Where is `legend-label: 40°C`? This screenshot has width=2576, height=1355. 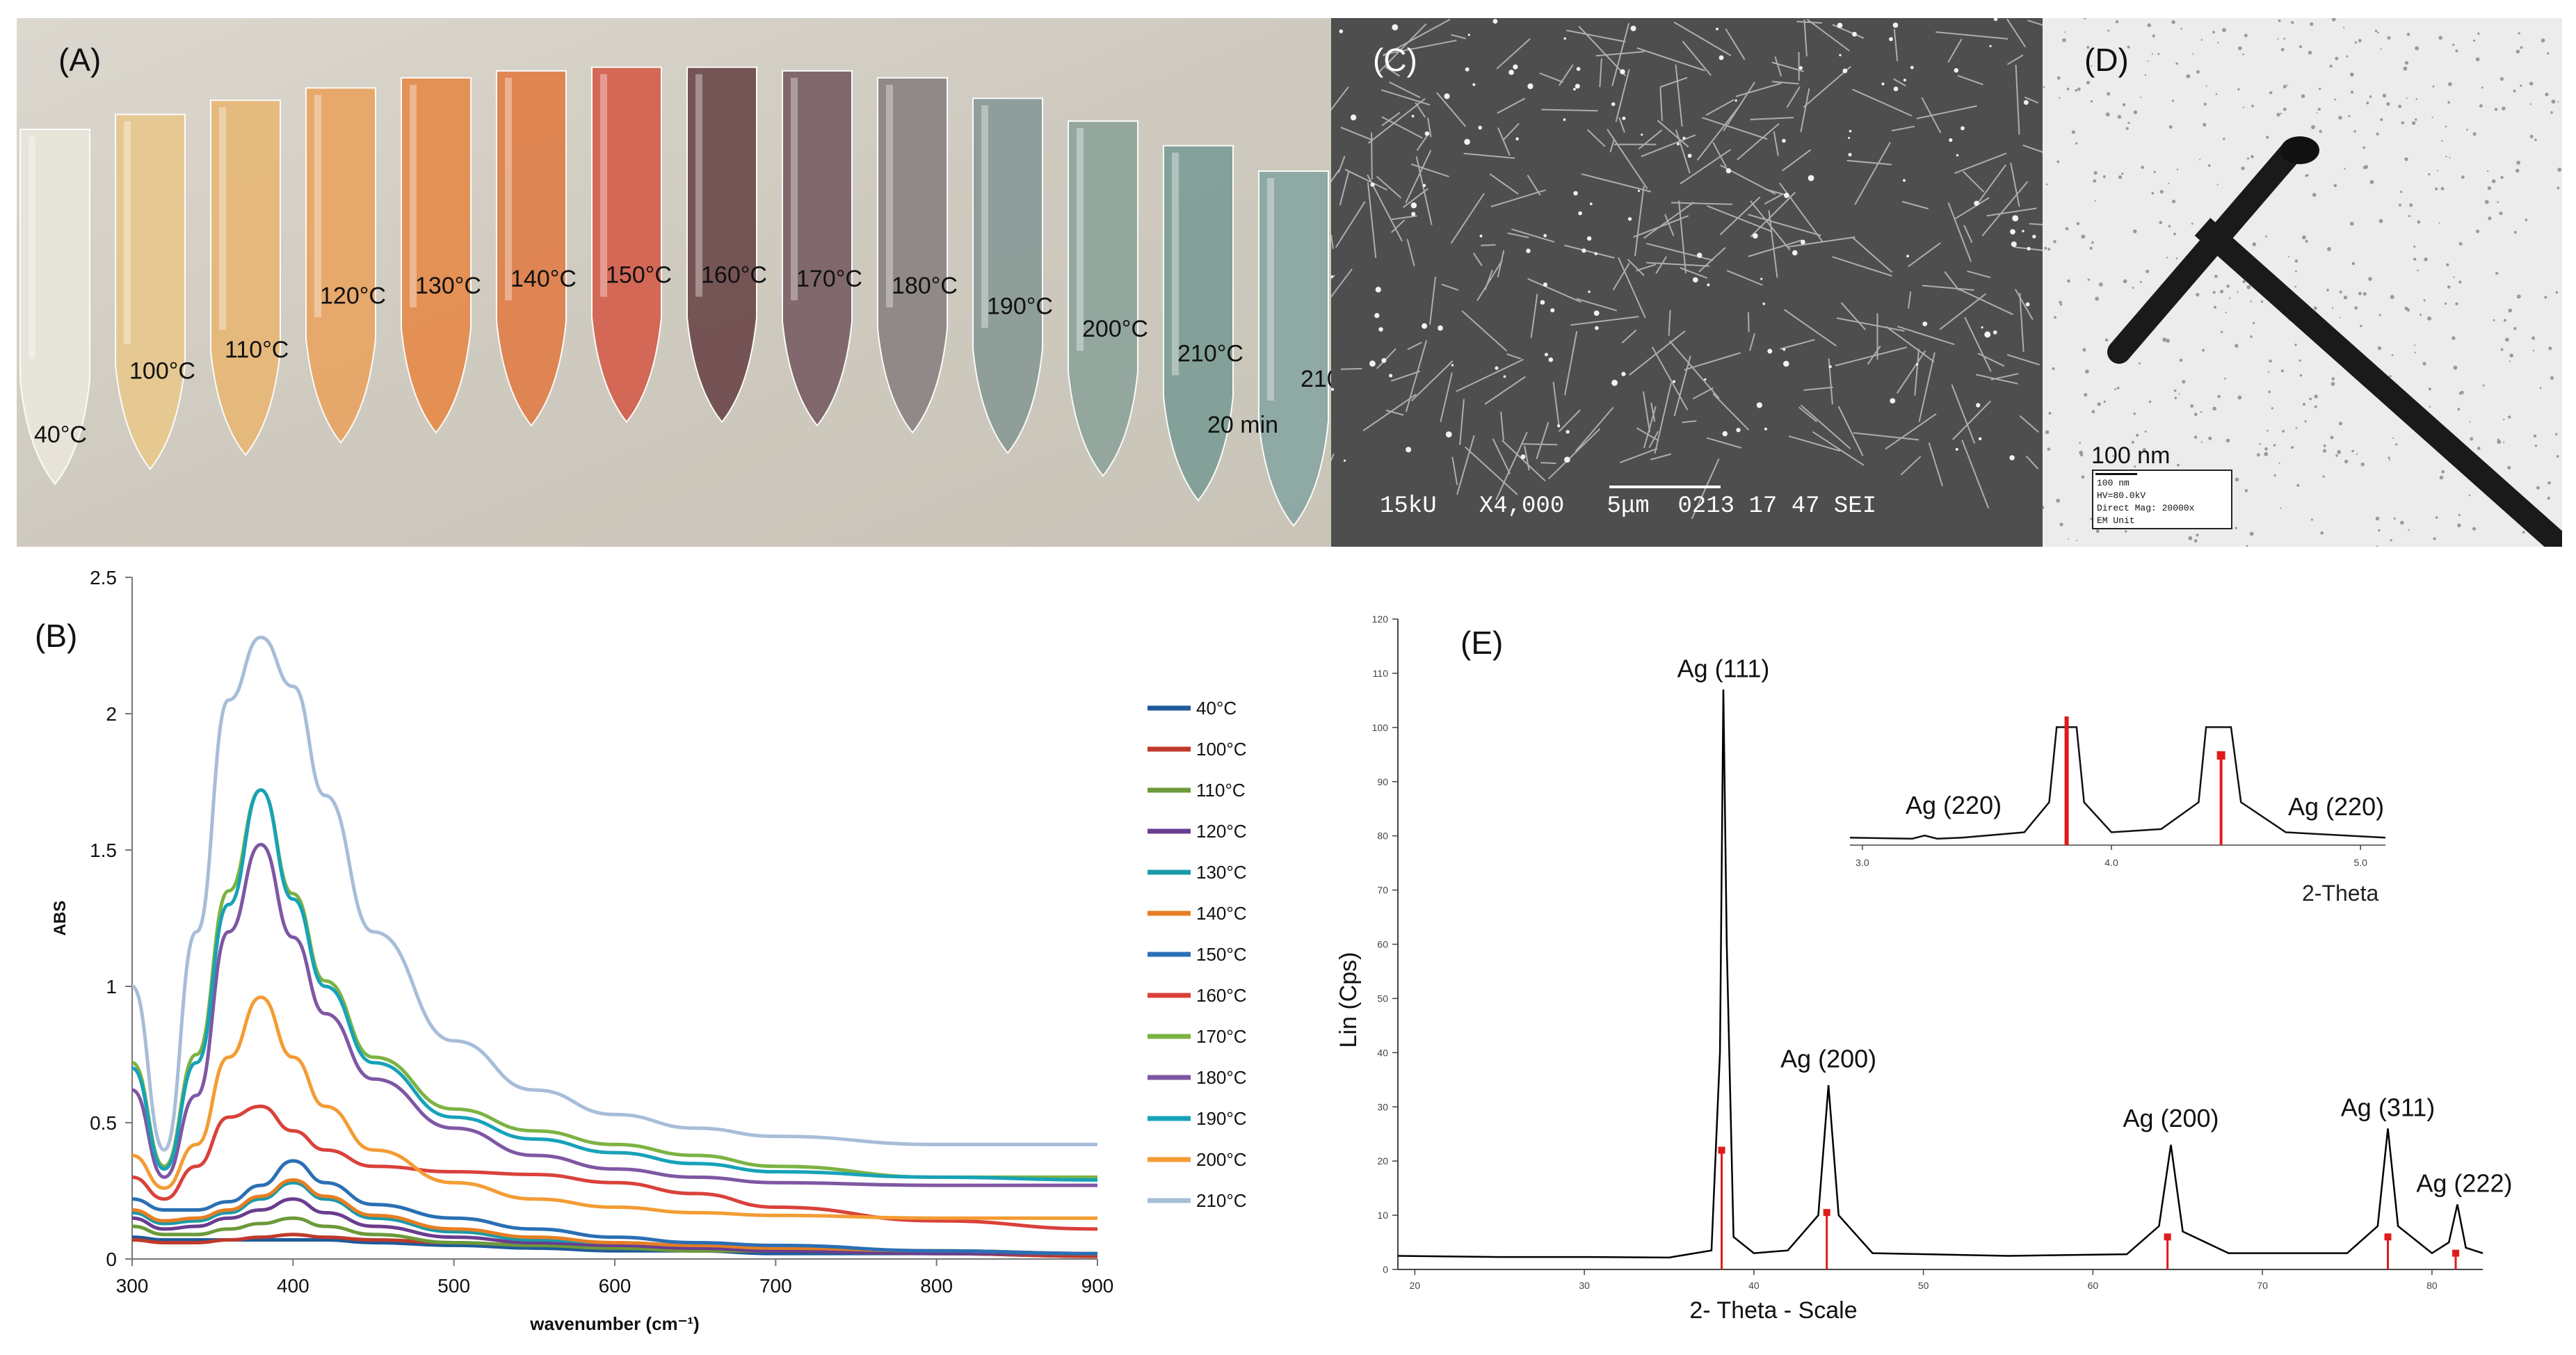 legend-label: 40°C is located at coordinates (1216, 708).